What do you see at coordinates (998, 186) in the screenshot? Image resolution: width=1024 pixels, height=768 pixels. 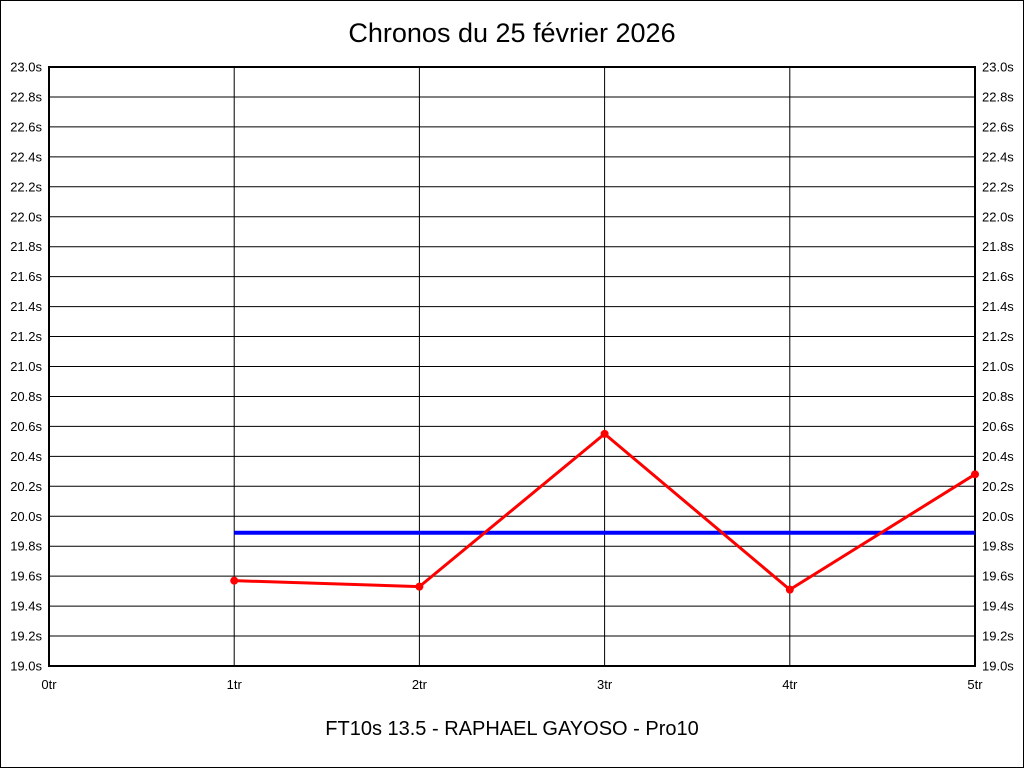 I see `y-axis-label-right: 22.2s` at bounding box center [998, 186].